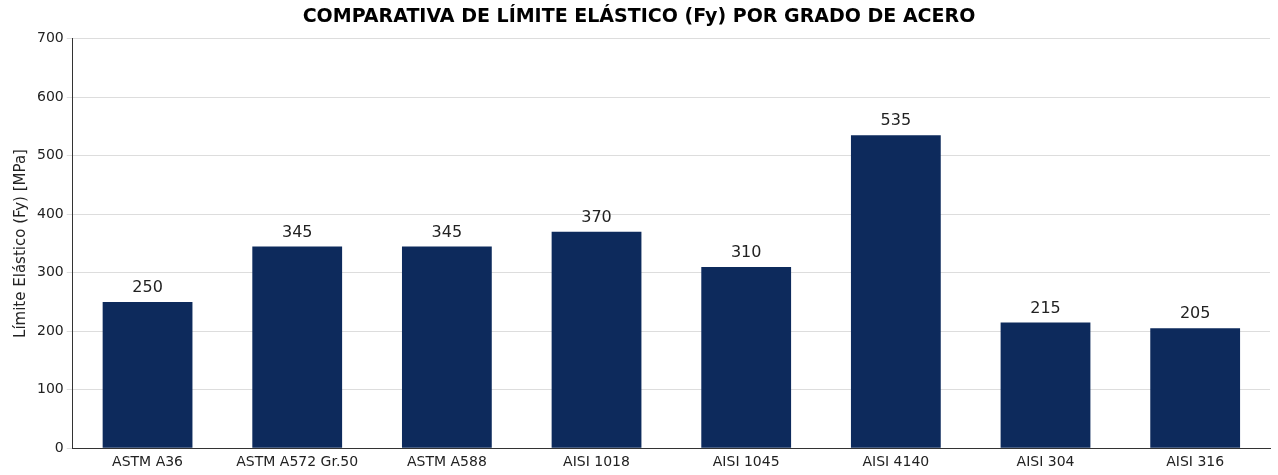 The height and width of the screenshot is (475, 1278). I want to click on data-label: 215, so click(1045, 307).